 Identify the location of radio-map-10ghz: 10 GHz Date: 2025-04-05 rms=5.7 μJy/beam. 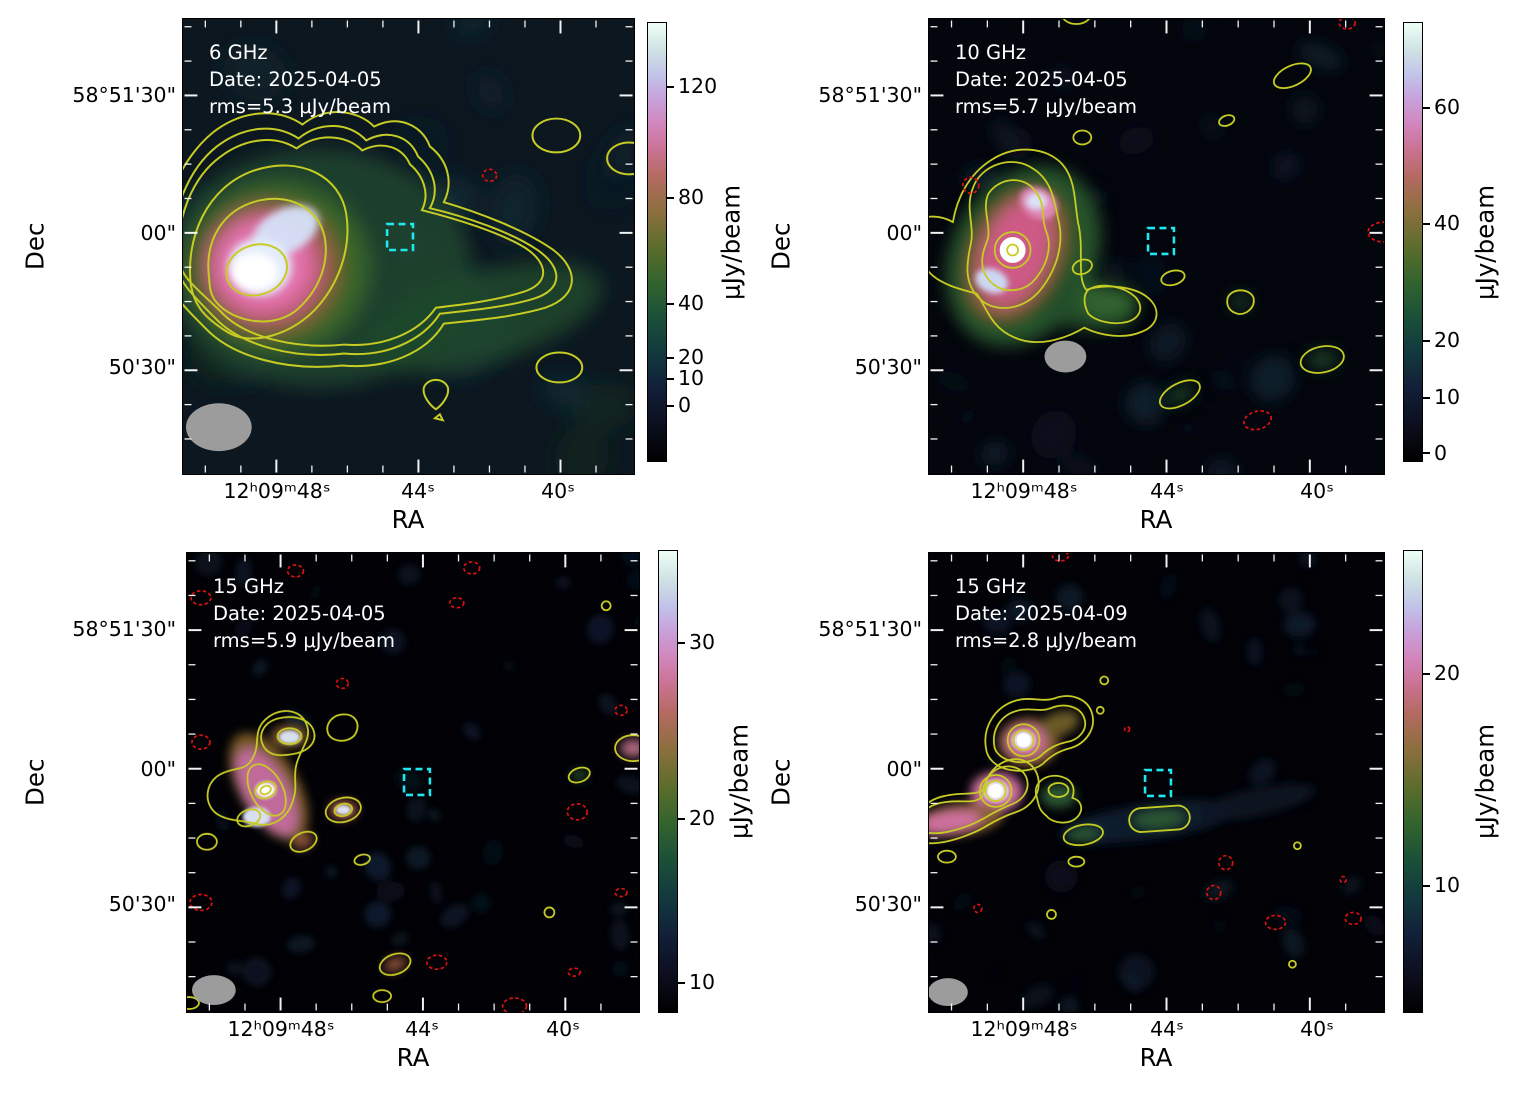
(1156, 246).